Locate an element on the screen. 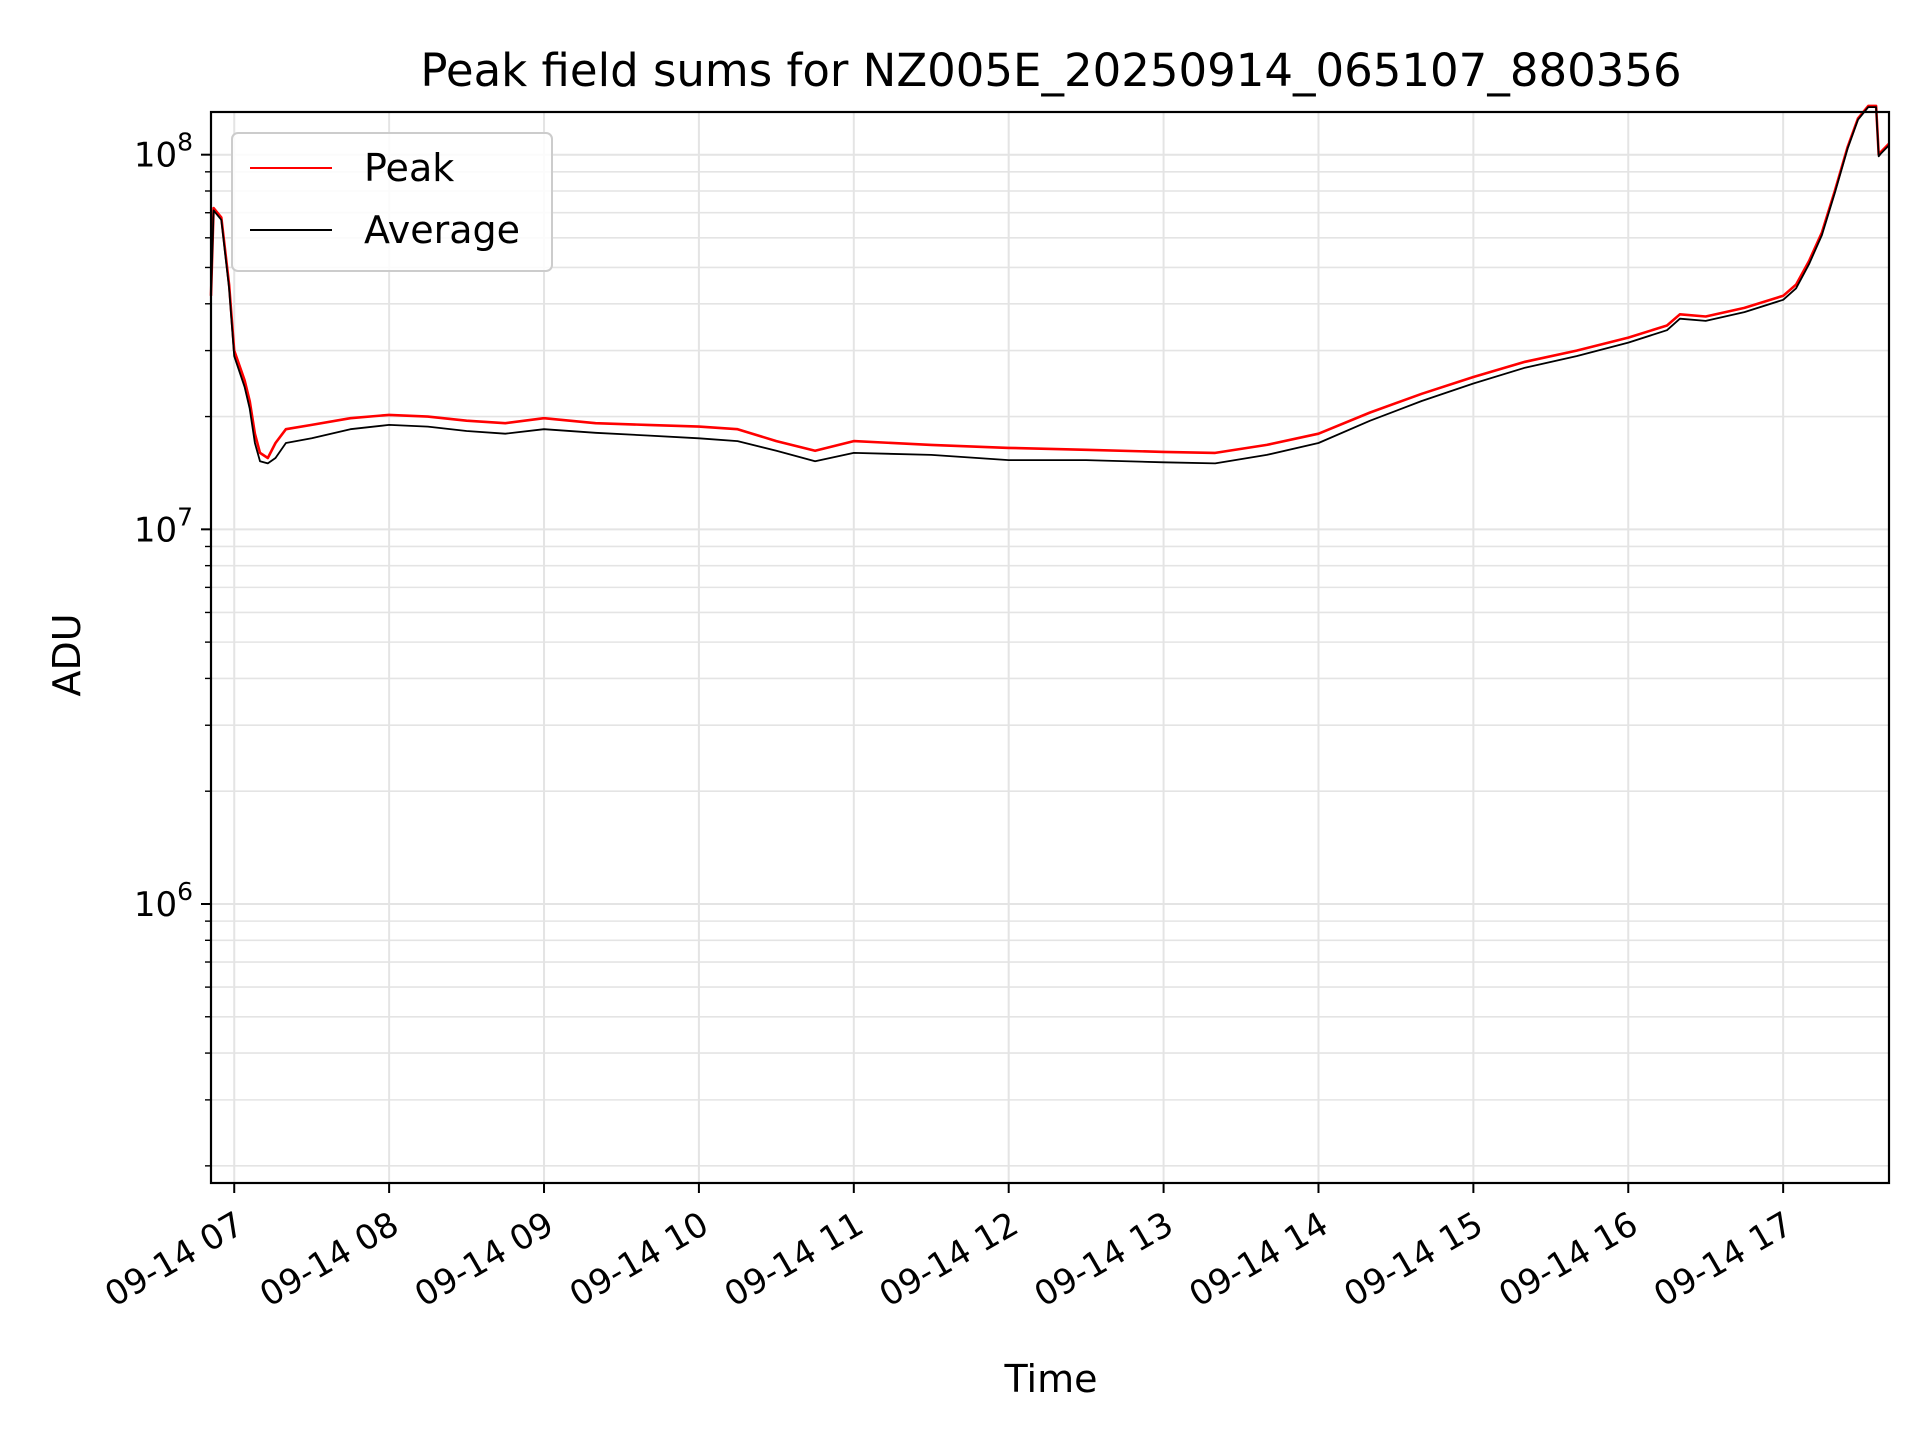 The image size is (1920, 1440). legend: Peak Average is located at coordinates (392, 202).